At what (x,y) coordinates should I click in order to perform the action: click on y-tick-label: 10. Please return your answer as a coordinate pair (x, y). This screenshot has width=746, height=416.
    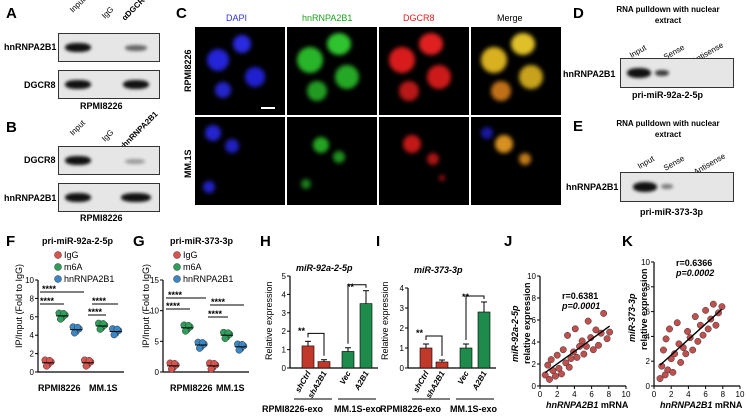
    Looking at the image, I should click on (154, 311).